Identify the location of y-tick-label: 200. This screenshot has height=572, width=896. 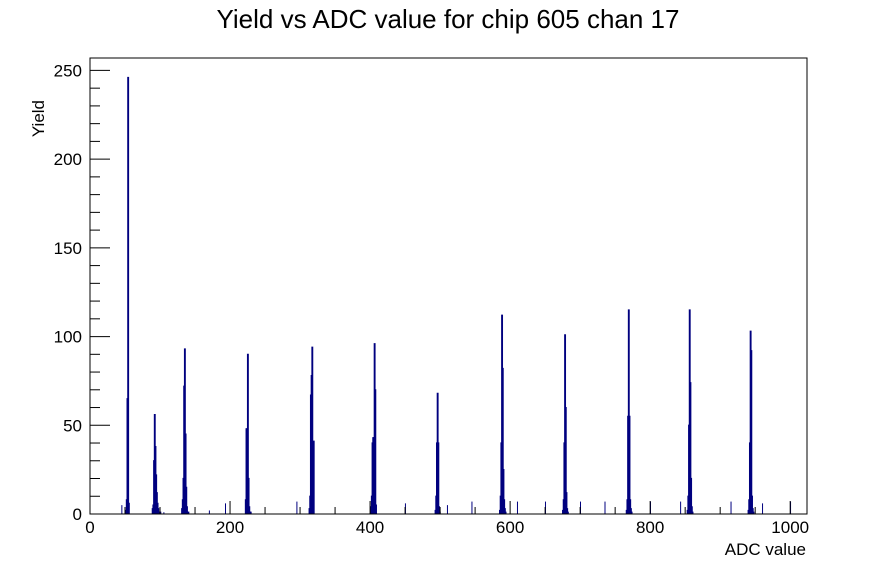
(68, 159).